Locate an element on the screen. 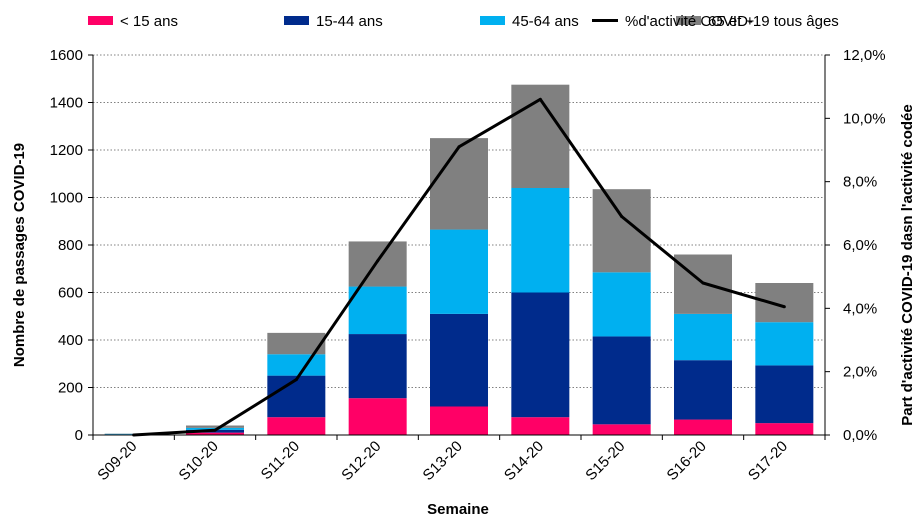 This screenshot has height=521, width=920. y-tick-label: 1400 is located at coordinates (66, 103).